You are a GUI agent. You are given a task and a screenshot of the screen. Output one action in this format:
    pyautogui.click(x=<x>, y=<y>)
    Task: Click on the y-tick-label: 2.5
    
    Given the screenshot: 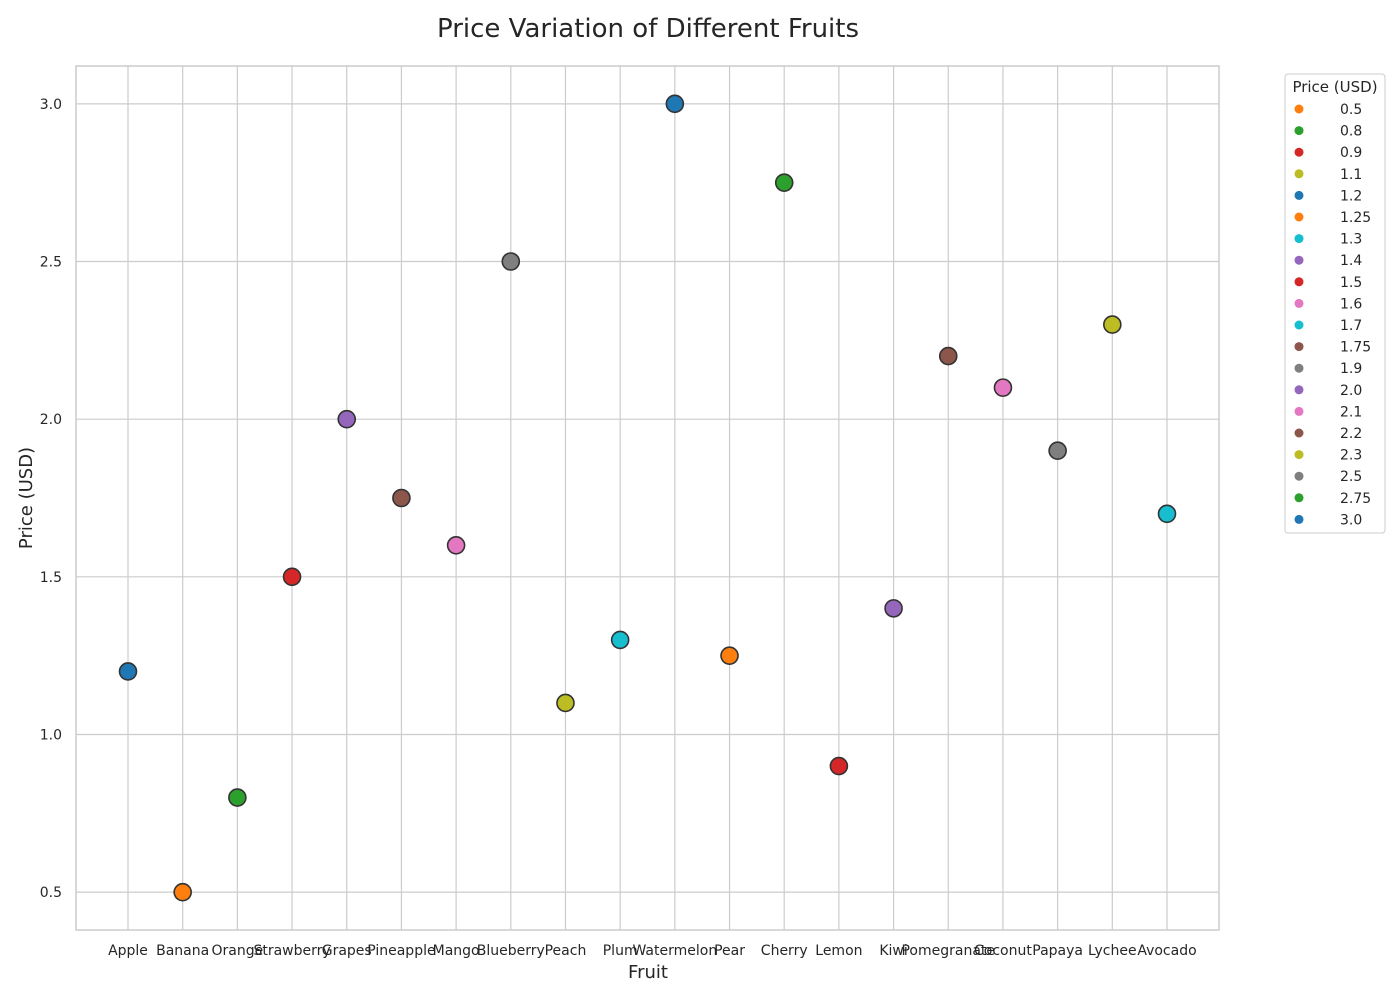 What is the action you would take?
    pyautogui.click(x=51, y=263)
    